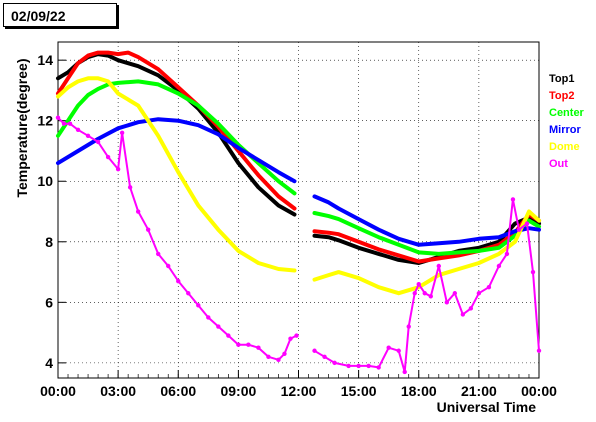  What do you see at coordinates (118, 391) in the screenshot?
I see `x-tick-label: 03:00` at bounding box center [118, 391].